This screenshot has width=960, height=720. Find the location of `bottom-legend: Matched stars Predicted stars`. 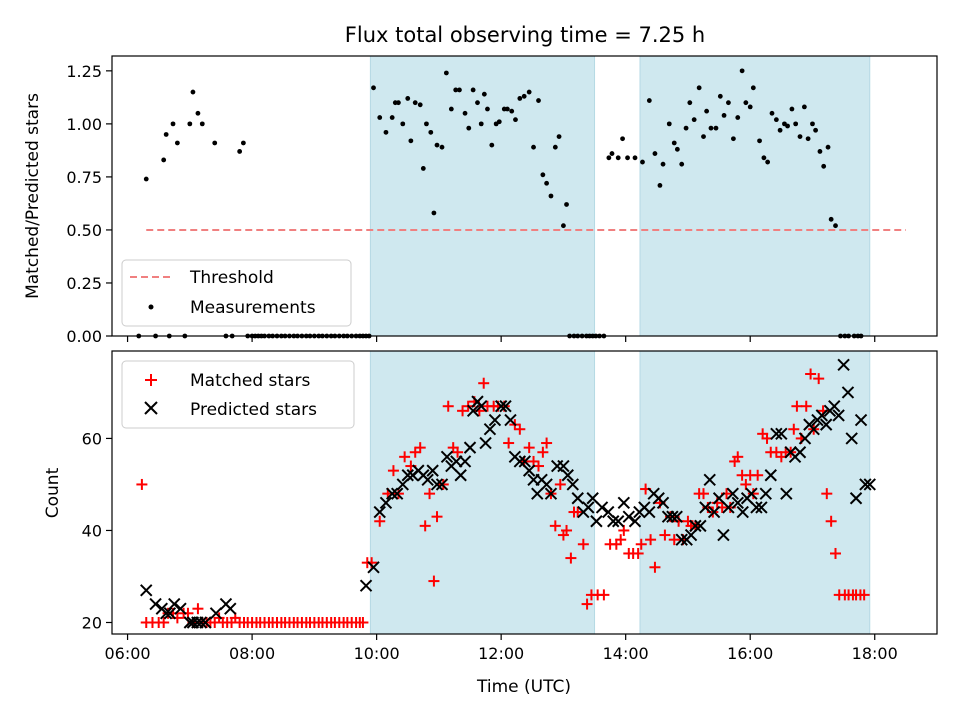

bottom-legend: Matched stars Predicted stars is located at coordinates (238, 394).